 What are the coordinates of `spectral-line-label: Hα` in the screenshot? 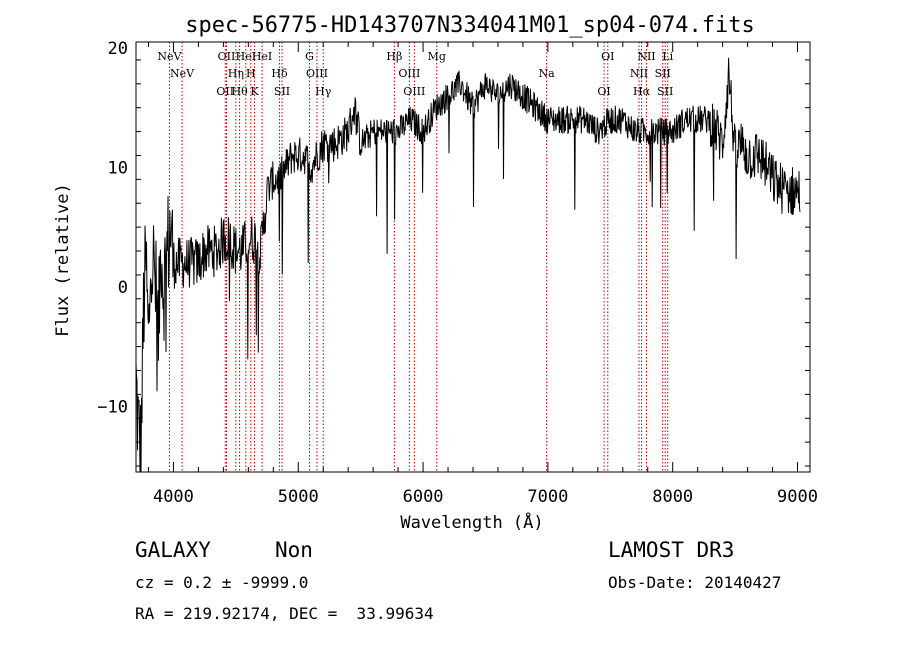 It's located at (642, 91).